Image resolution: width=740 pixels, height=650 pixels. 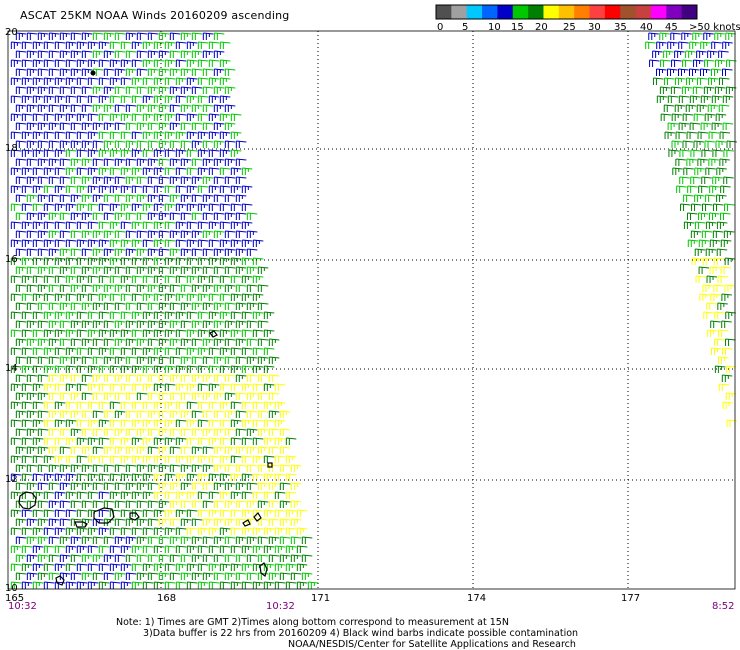 I want to click on island-outline, so click(x=213, y=334).